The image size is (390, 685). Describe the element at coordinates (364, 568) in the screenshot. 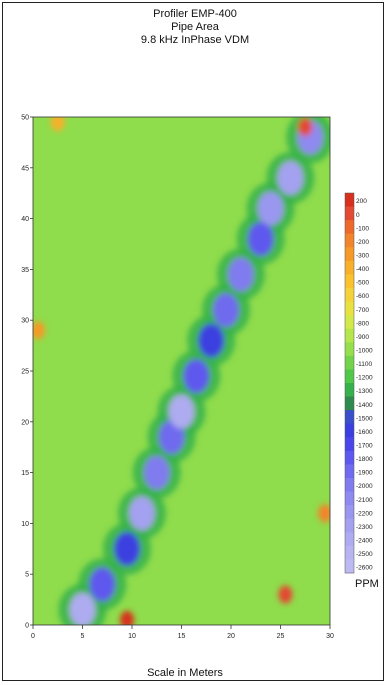

I see `colorbar-label-27: -2600` at that location.